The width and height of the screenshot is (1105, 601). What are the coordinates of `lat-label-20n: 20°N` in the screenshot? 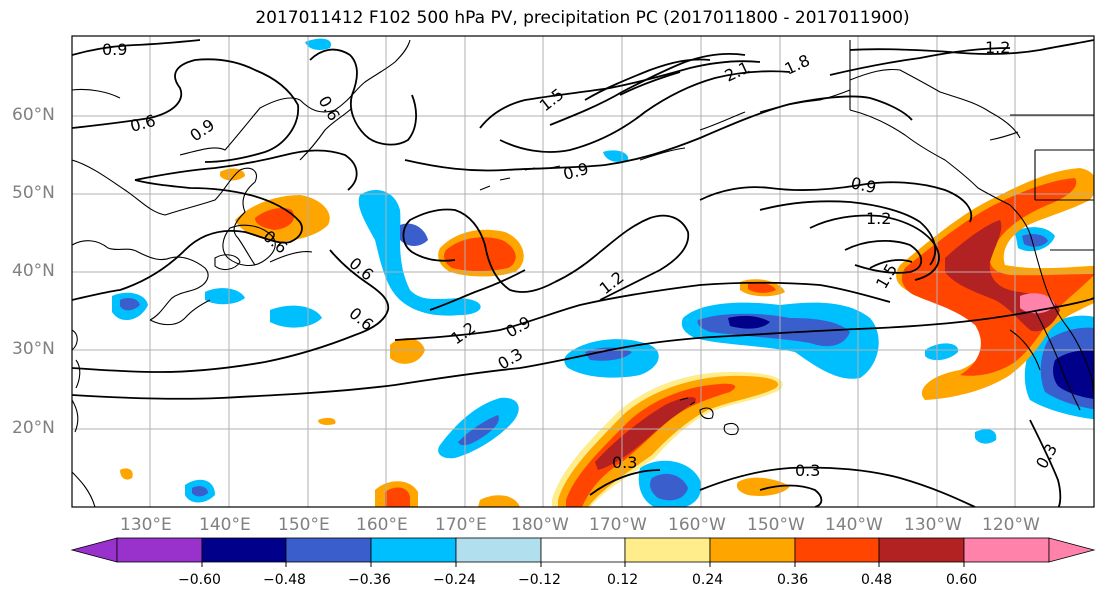 It's located at (33, 428).